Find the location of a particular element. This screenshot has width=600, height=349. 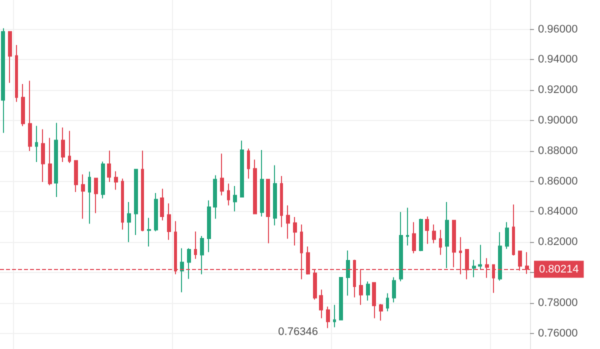

y-tick-label: 0.84000 is located at coordinates (558, 212).